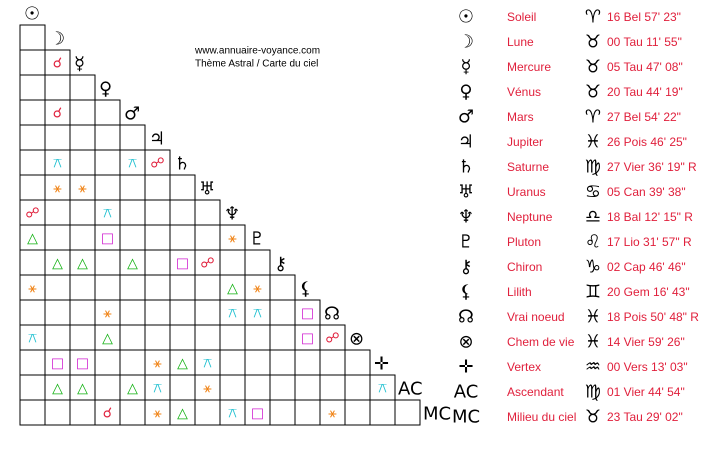 This screenshot has width=705, height=454. I want to click on planet-name: Vrai noeud, so click(536, 317).